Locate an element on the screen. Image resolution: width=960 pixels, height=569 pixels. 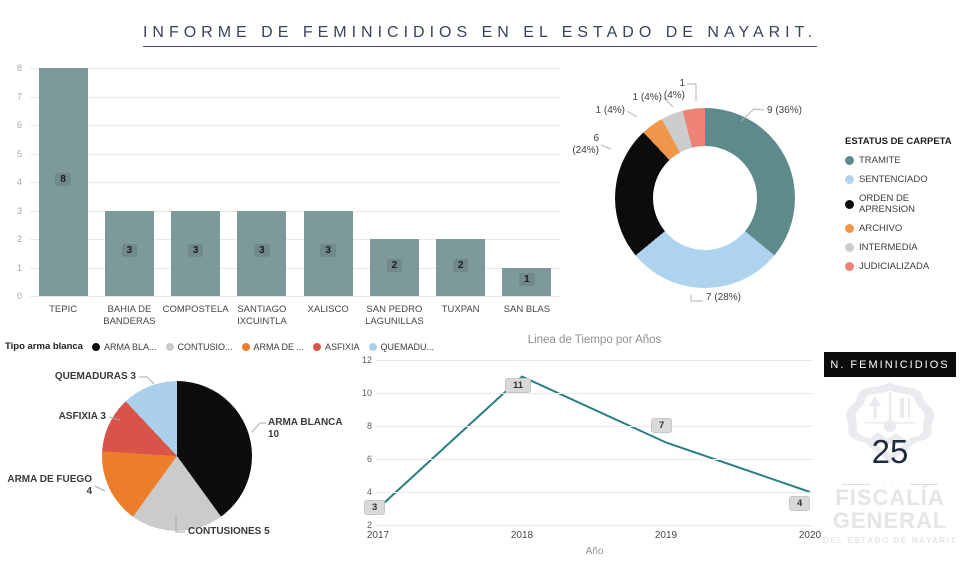
line-ytick-label: 6 is located at coordinates (369, 459).